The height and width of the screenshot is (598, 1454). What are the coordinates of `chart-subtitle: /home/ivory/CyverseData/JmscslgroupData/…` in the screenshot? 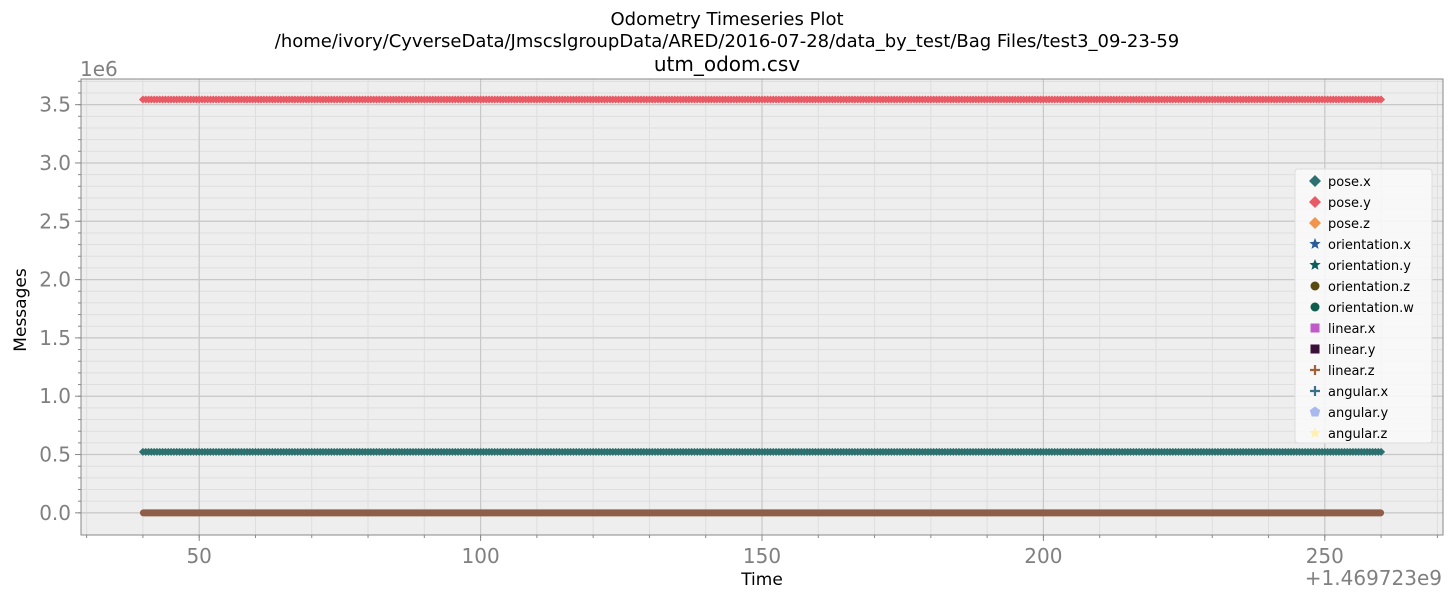 It's located at (727, 41).